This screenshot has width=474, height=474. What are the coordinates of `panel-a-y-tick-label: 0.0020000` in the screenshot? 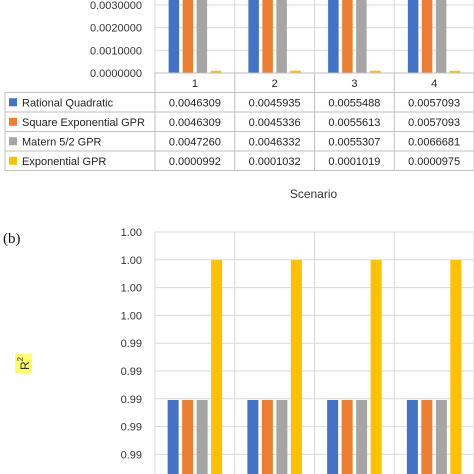 It's located at (116, 29).